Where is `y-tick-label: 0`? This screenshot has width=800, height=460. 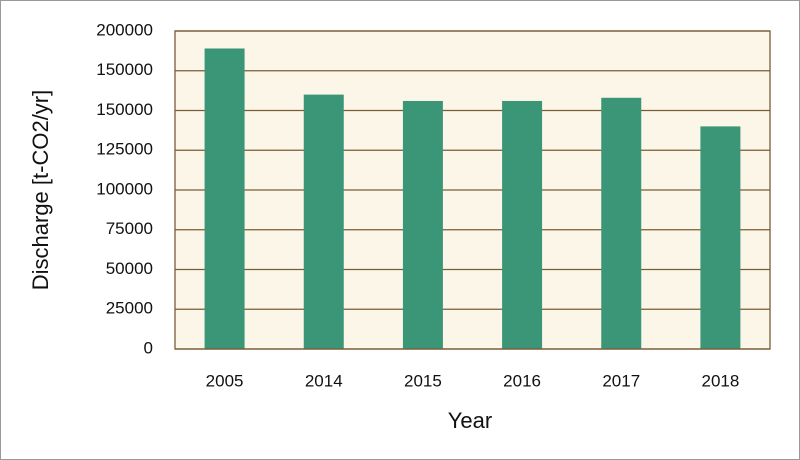
y-tick-label: 0 is located at coordinates (148, 347).